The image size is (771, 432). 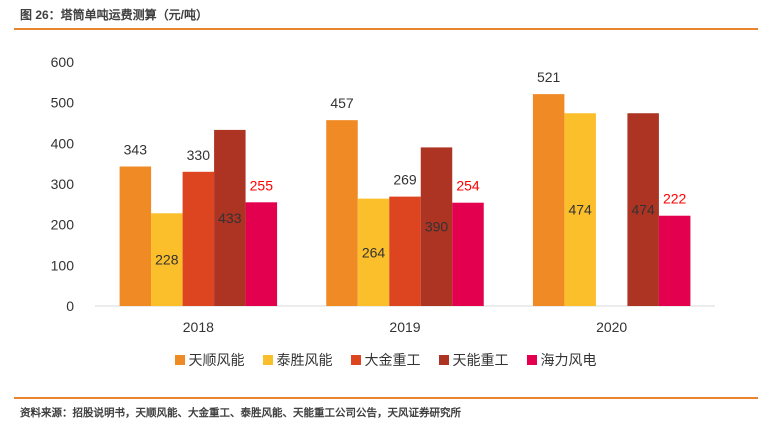 I want to click on legend-item: 天能重工, so click(x=473, y=360).